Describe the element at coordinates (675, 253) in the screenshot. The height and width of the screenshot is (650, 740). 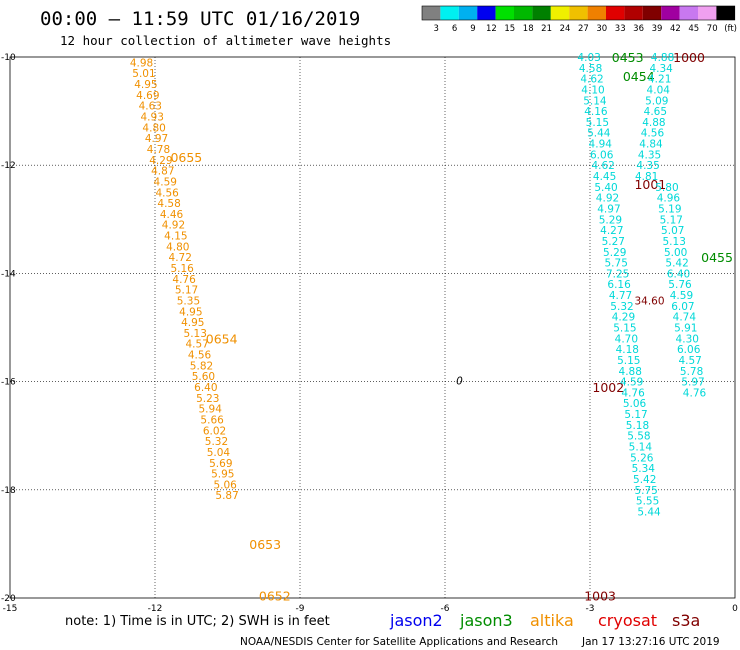
I see `swh-value-point: 5.00` at that location.